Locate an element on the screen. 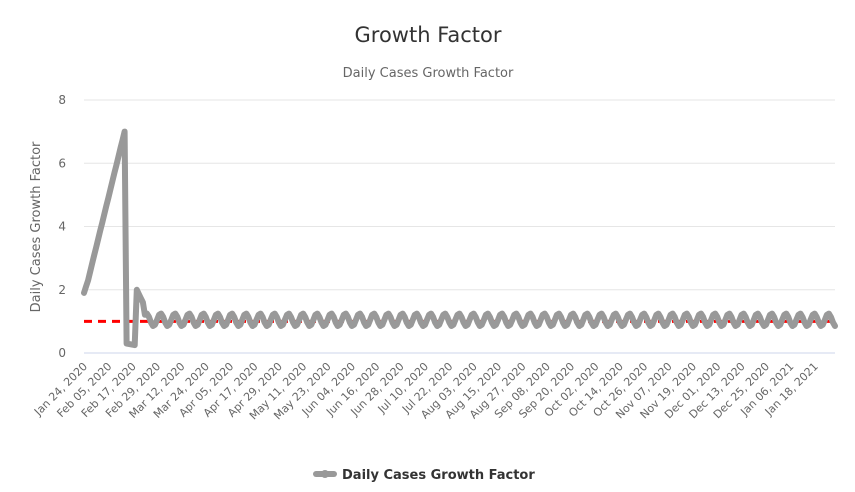  legend-item: Daily Cases Growth Factor is located at coordinates (424, 475).